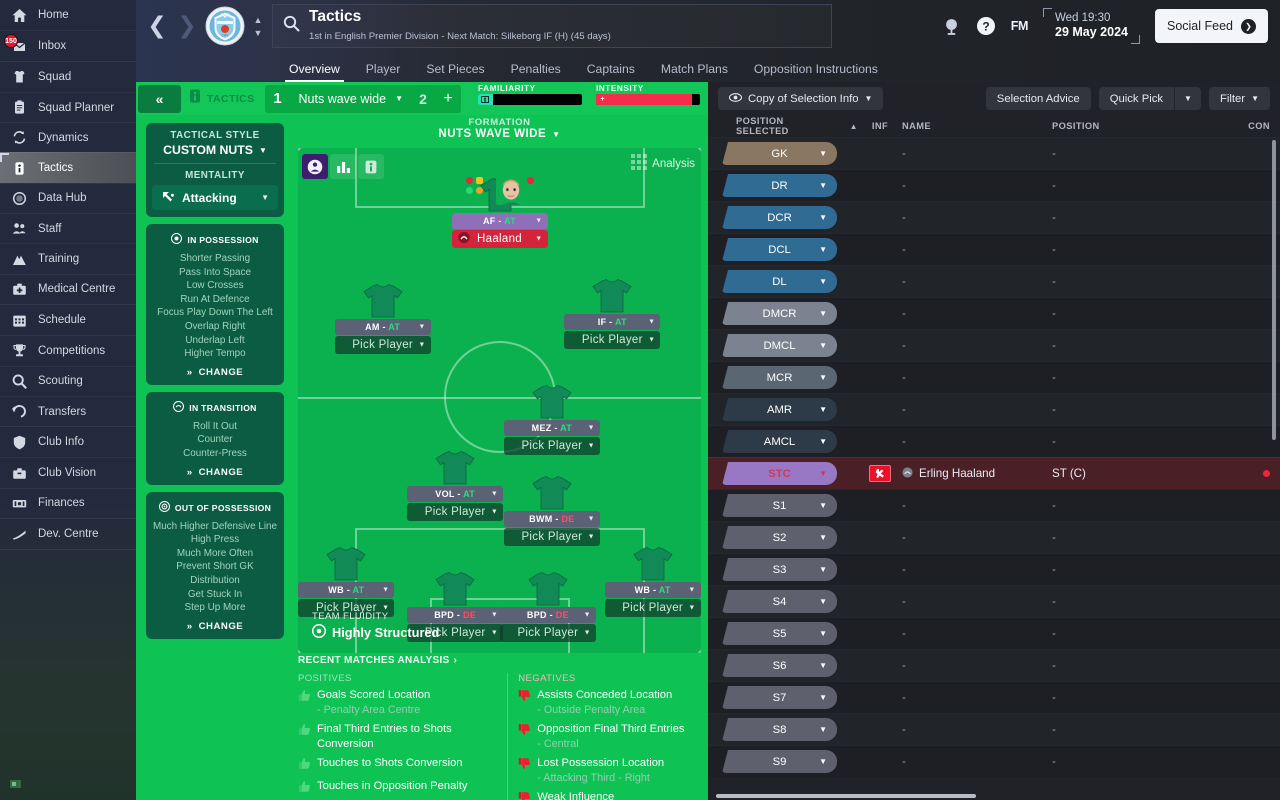 This screenshot has width=1280, height=800. Describe the element at coordinates (68, 228) in the screenshot. I see `sidebar-item-staff: Staff` at that location.